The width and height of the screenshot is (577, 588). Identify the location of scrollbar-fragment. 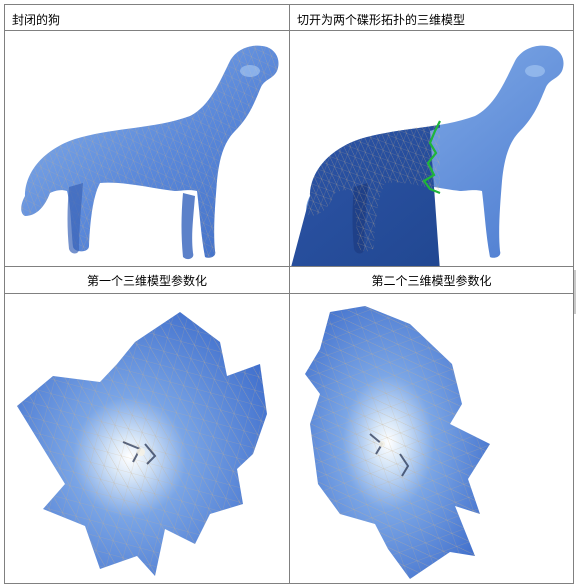
(575, 292).